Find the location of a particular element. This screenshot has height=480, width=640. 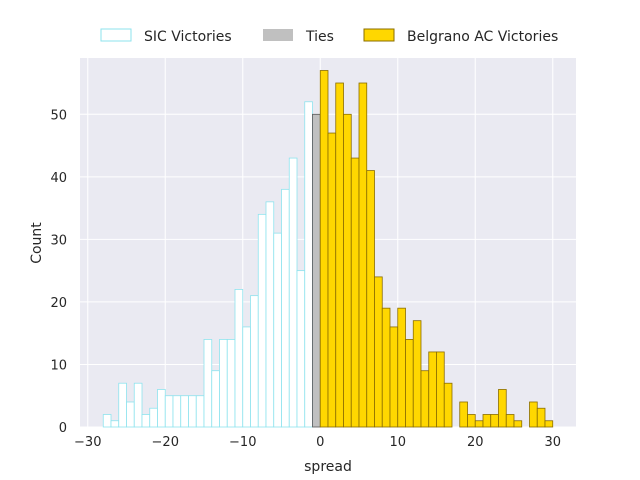

y-tick-label: 50 is located at coordinates (58, 115).